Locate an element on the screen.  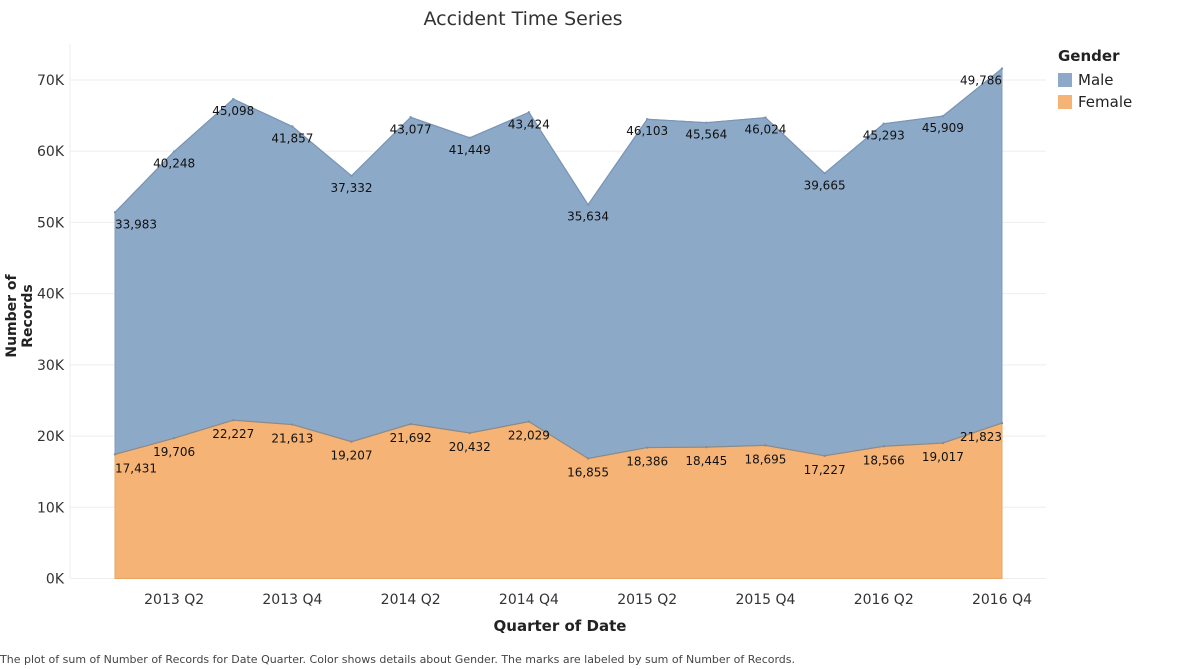
data-label-male: 35,634 is located at coordinates (588, 217).